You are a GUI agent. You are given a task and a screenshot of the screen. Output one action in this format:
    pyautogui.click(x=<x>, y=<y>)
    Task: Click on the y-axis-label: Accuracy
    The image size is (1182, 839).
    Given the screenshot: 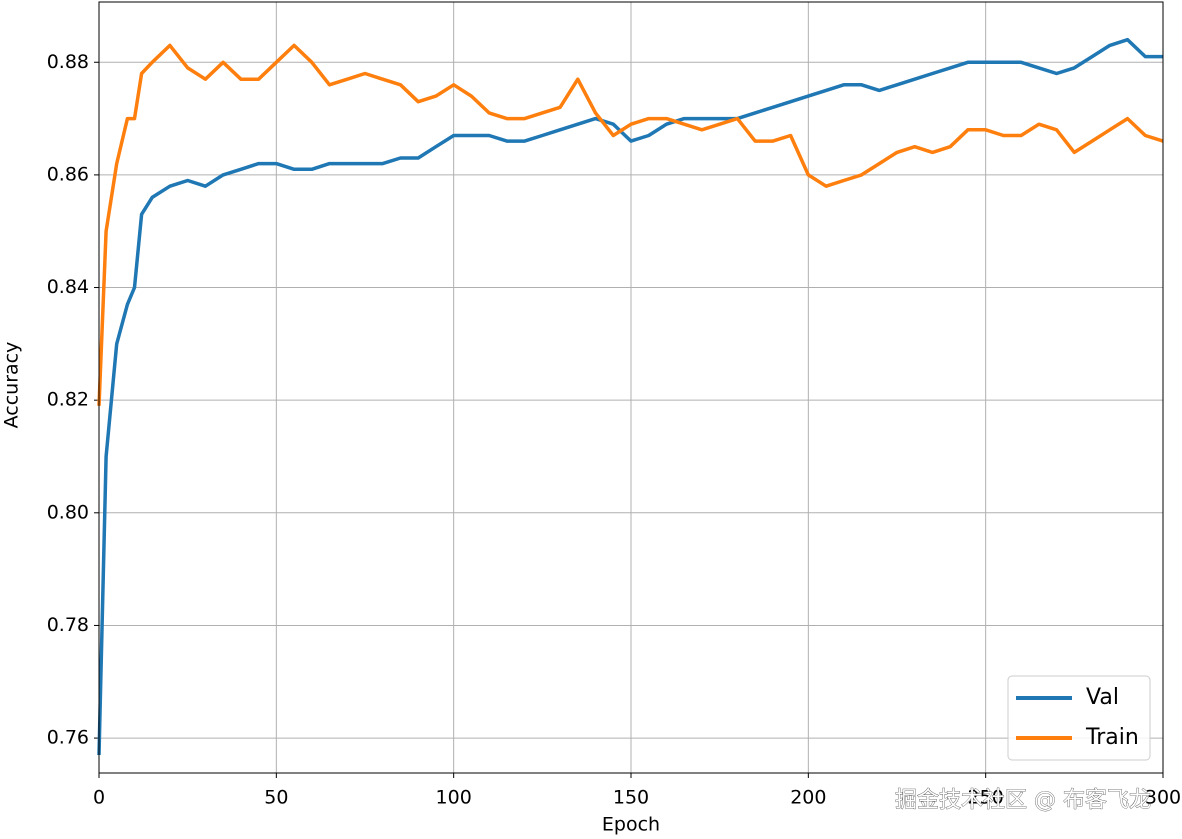 What is the action you would take?
    pyautogui.click(x=12, y=385)
    